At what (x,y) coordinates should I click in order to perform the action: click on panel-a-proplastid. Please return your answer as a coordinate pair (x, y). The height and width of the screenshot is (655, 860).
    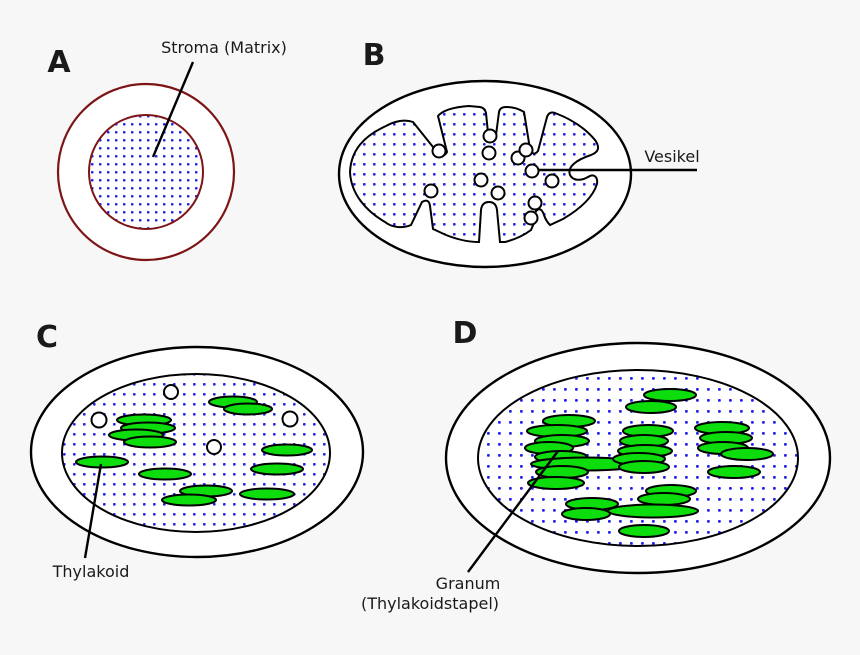
    Looking at the image, I should click on (146, 161).